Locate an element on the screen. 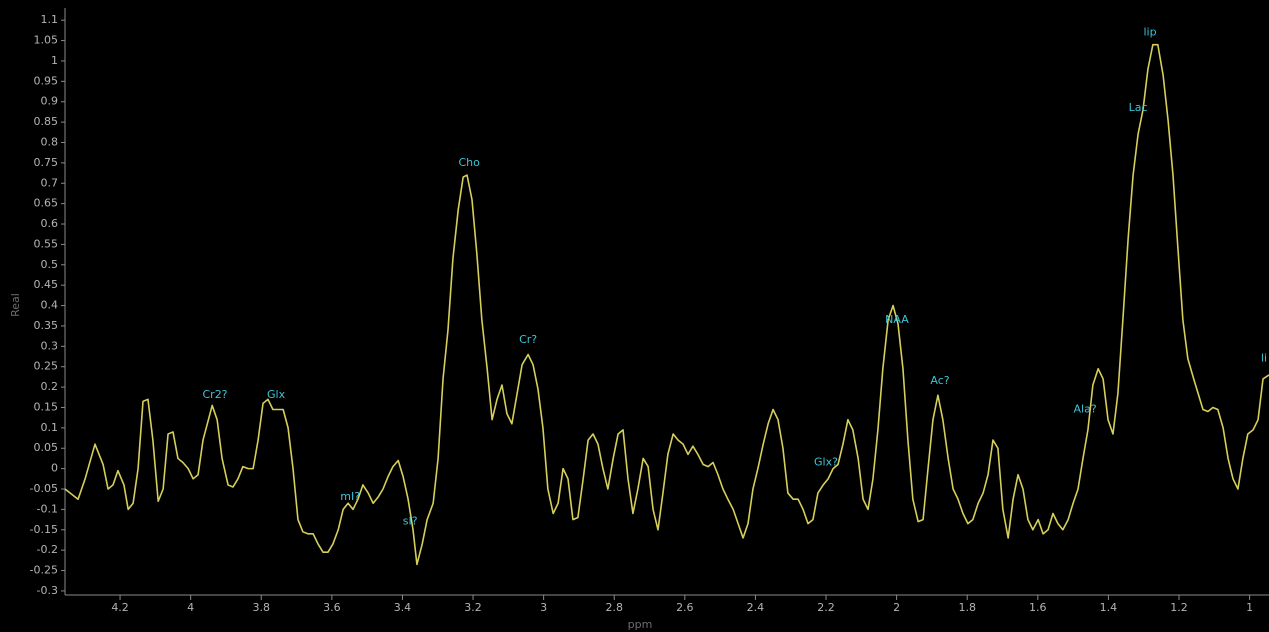  y-tick-label: 0.9 is located at coordinates (50, 101).